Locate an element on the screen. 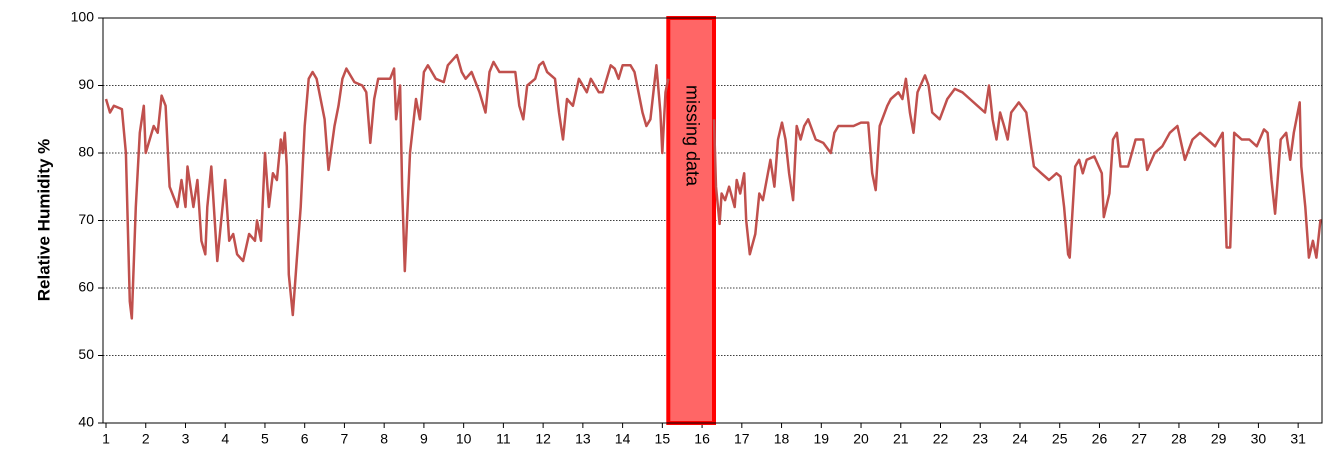 The height and width of the screenshot is (462, 1325). x-tick-label: 3 is located at coordinates (186, 439).